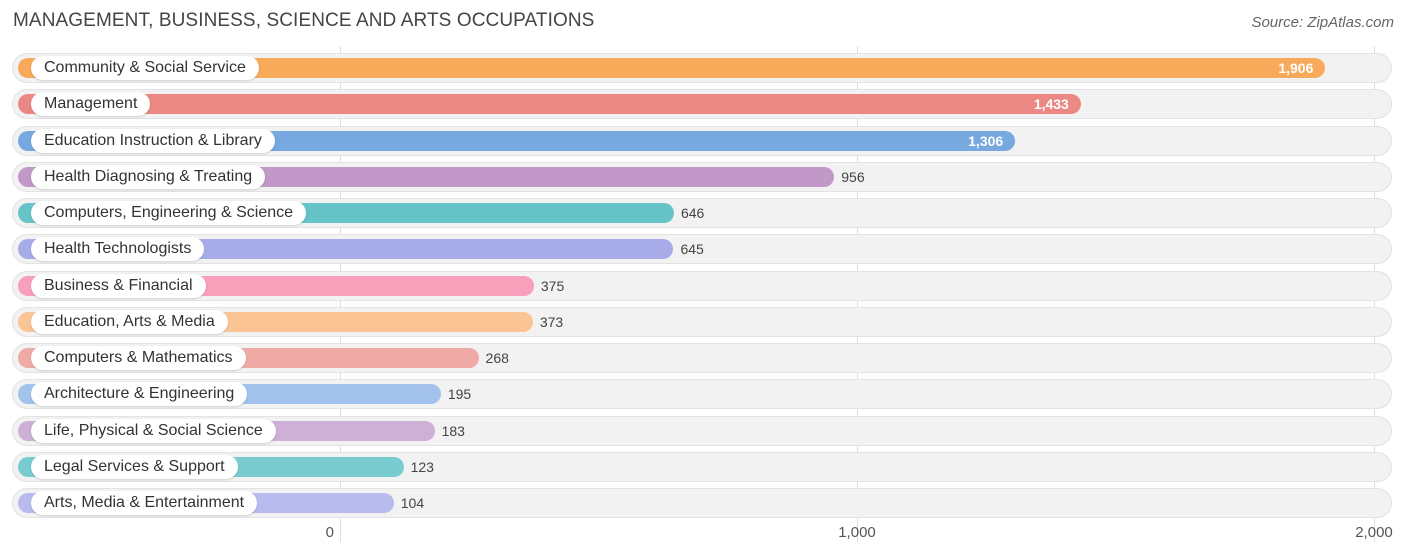  Describe the element at coordinates (1051, 104) in the screenshot. I see `value-label: 1,433` at that location.